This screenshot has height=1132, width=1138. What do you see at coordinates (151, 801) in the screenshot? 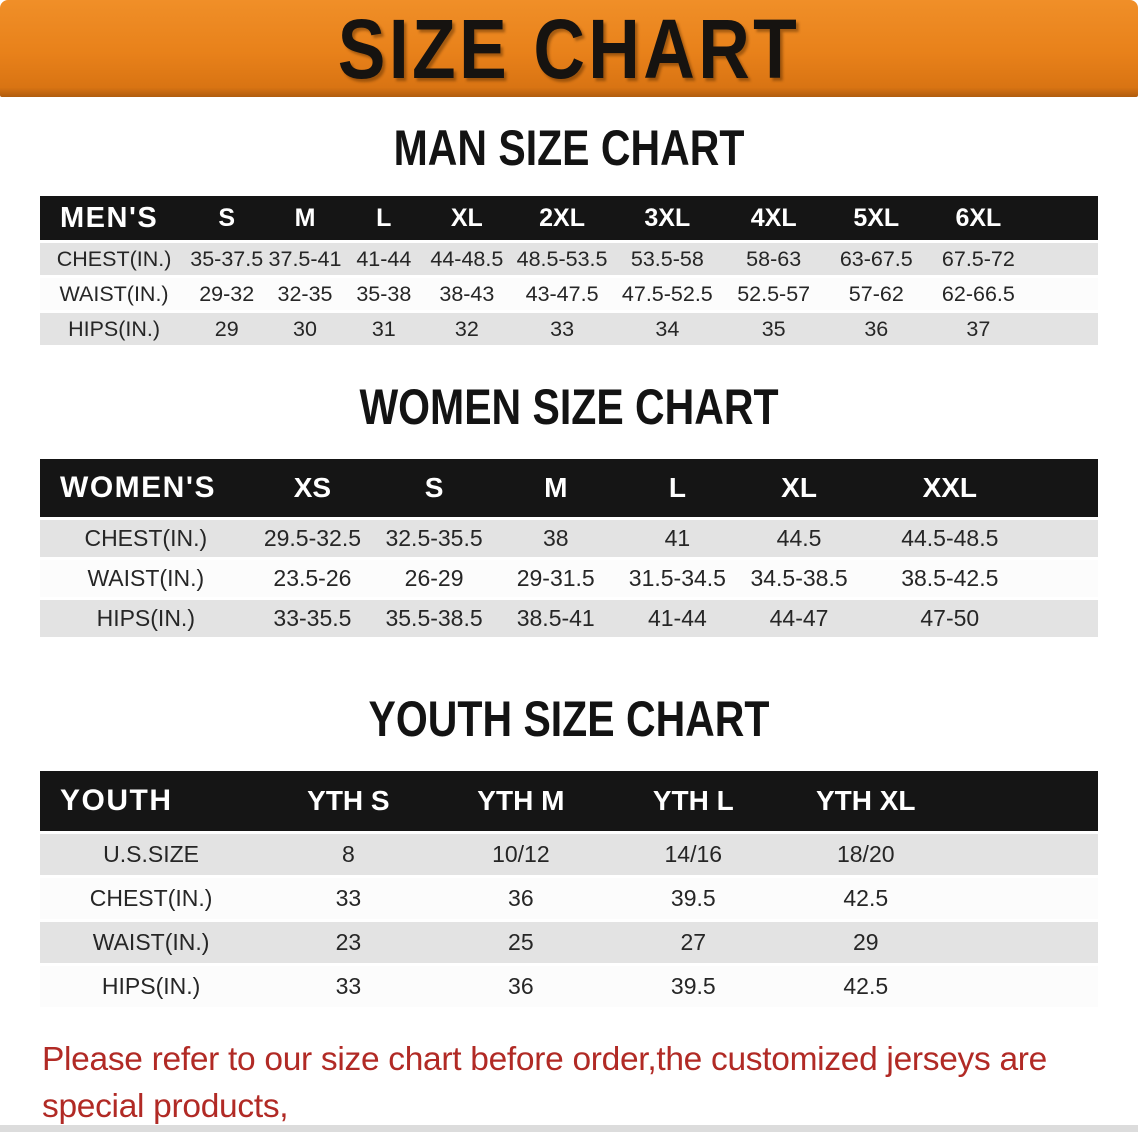
I see `table-title-cell: YOUTH` at bounding box center [151, 801].